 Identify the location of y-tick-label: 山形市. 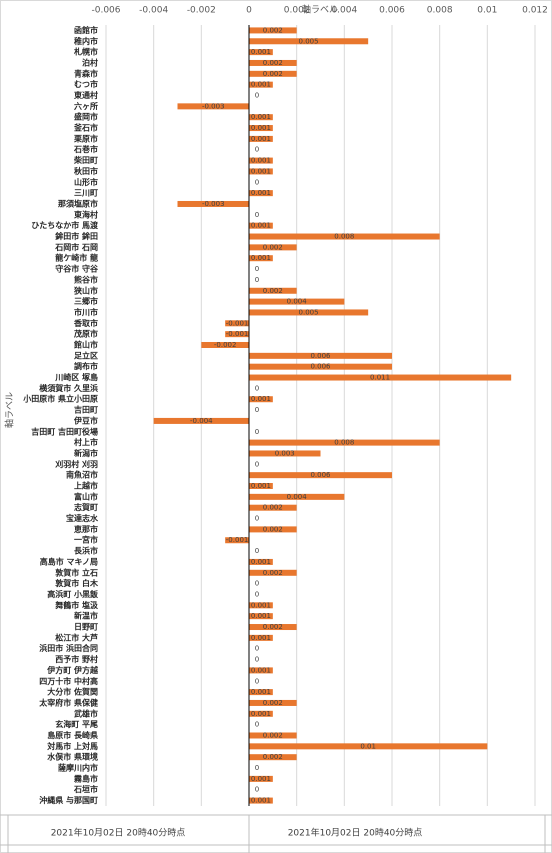
(86, 182).